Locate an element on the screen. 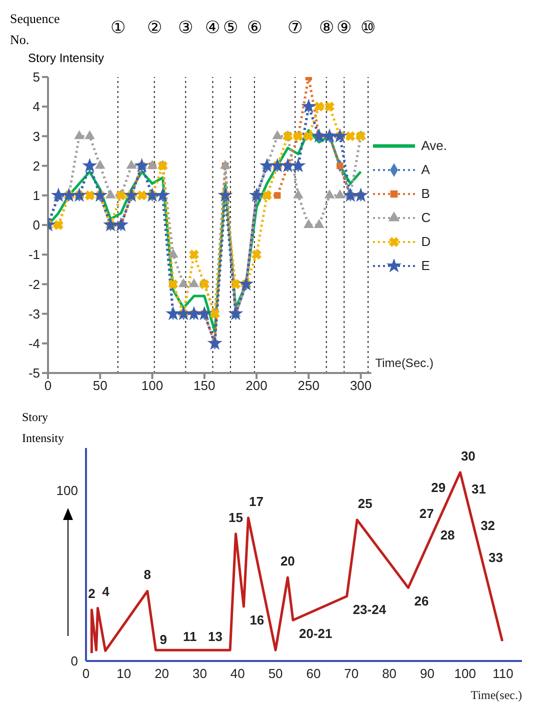 Image resolution: width=547 pixels, height=709 pixels. annotation: 9 is located at coordinates (163, 640).